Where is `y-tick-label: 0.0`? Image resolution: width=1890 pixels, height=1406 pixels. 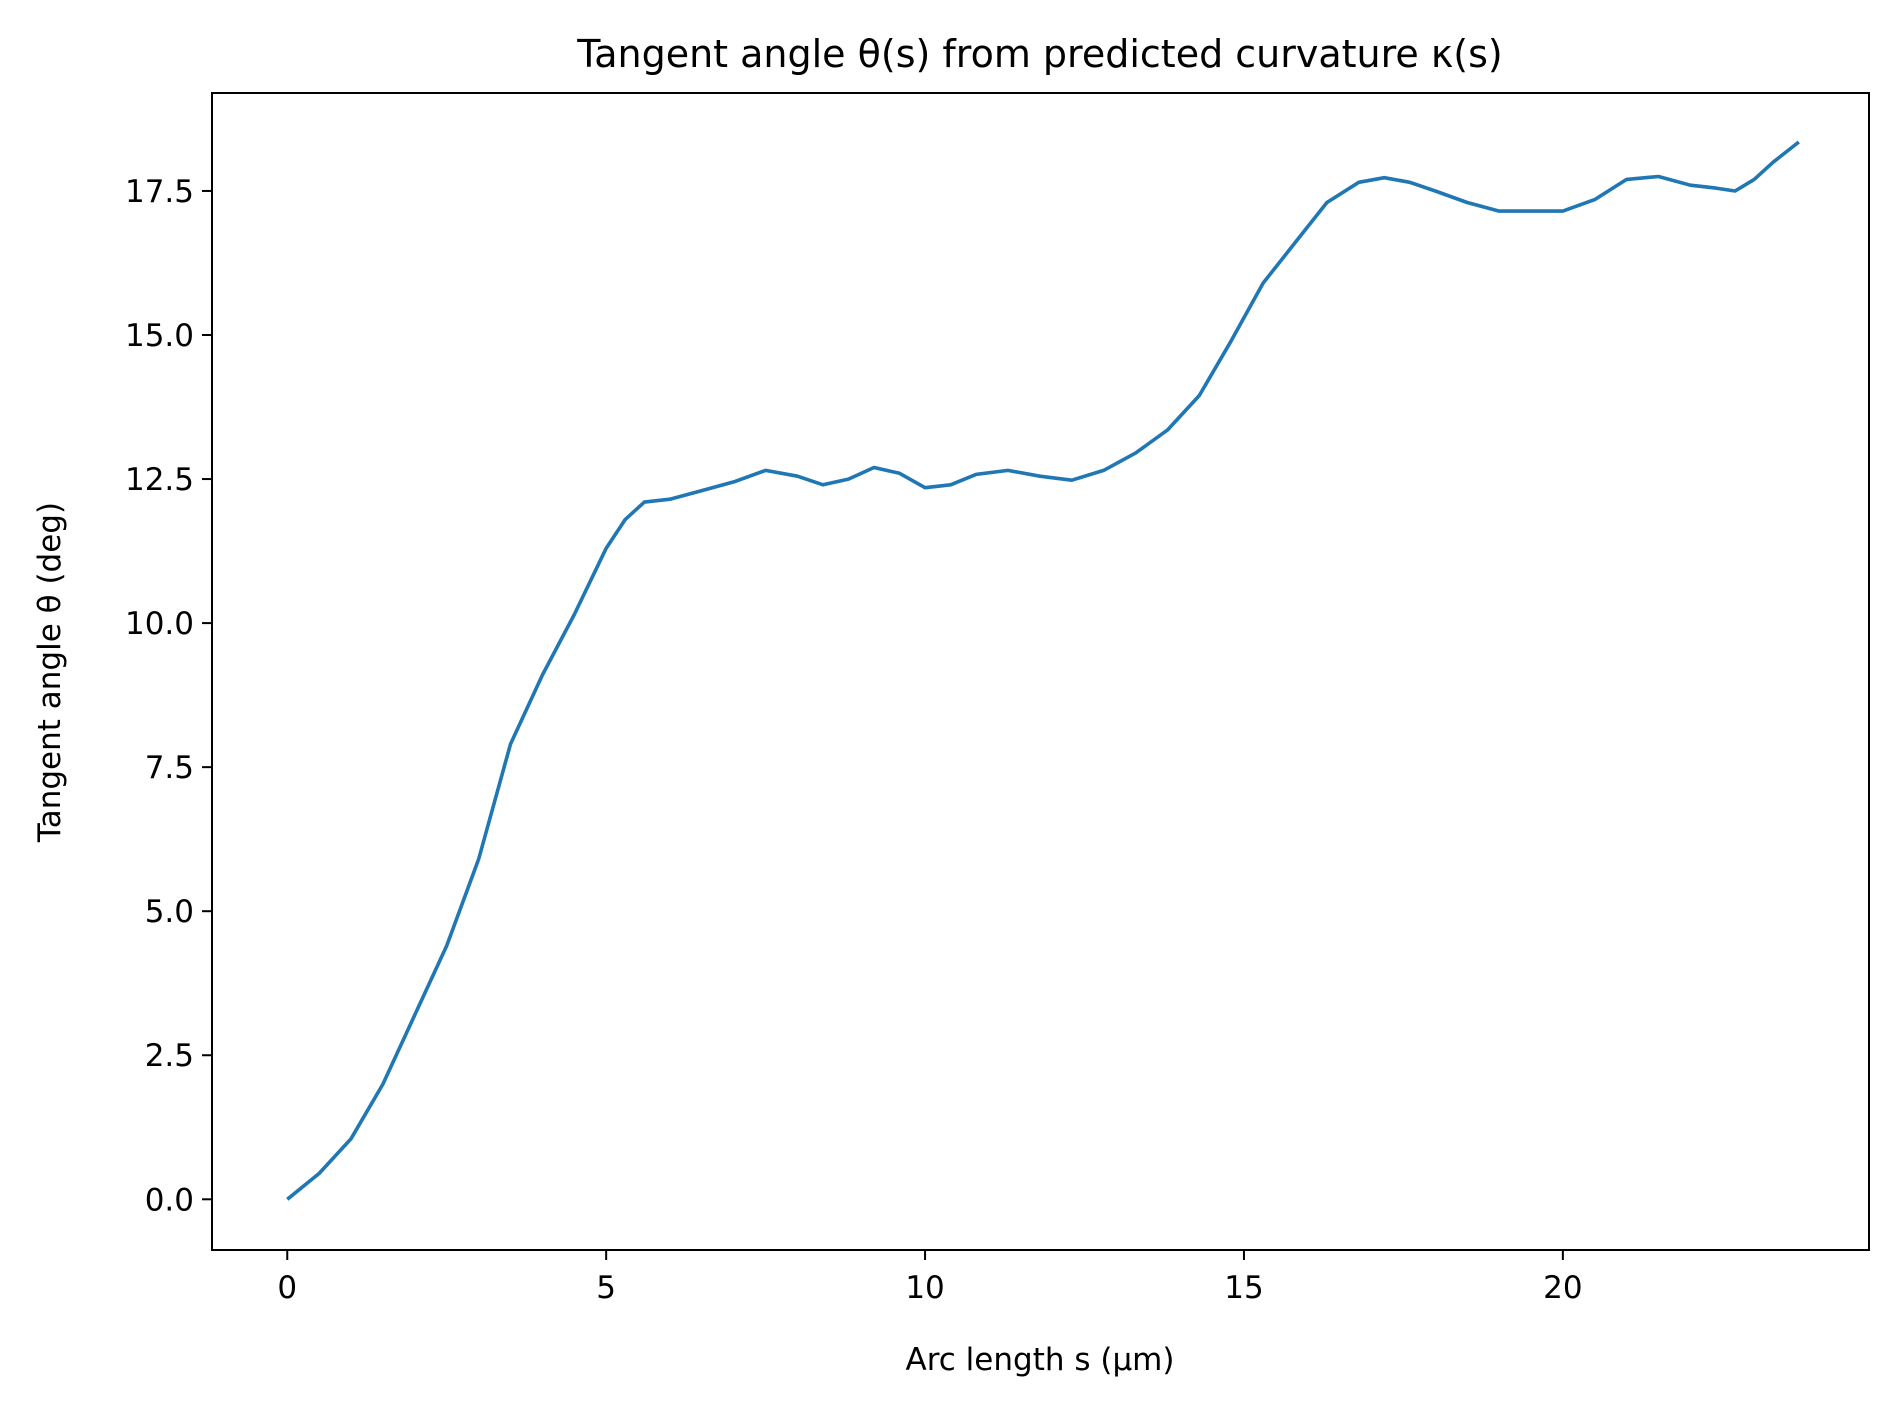
y-tick-label: 0.0 is located at coordinates (169, 1200).